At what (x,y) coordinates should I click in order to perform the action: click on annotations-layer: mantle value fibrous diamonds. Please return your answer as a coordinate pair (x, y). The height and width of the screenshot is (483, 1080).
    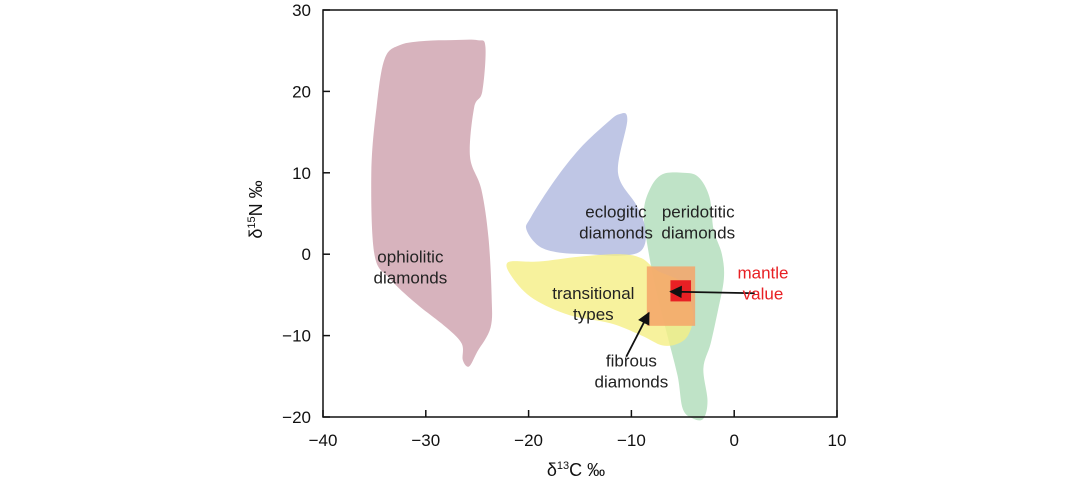
    Looking at the image, I should click on (692, 328).